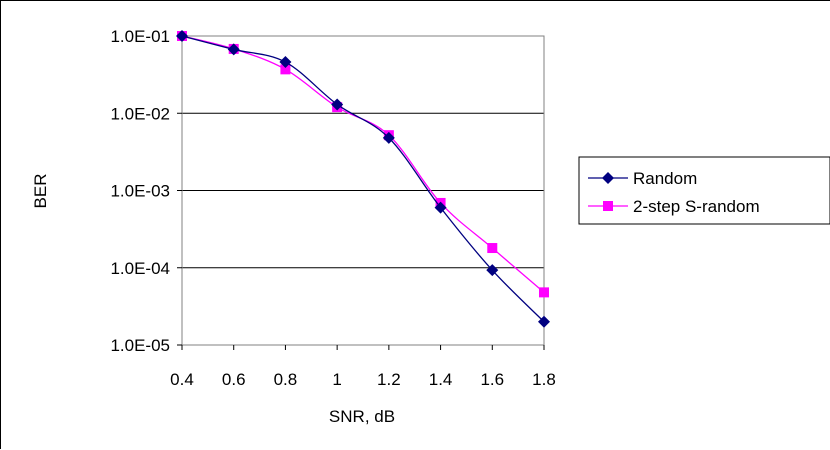  I want to click on x-tick-label: 0.4, so click(182, 379).